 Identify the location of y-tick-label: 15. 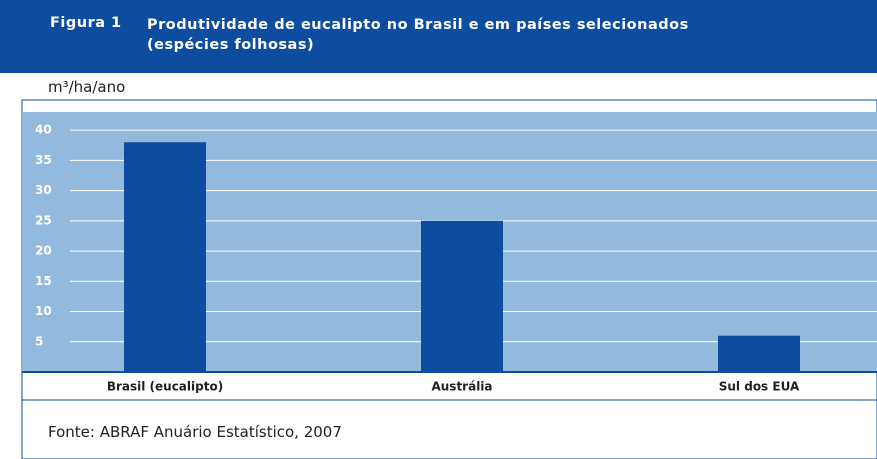
(43, 281).